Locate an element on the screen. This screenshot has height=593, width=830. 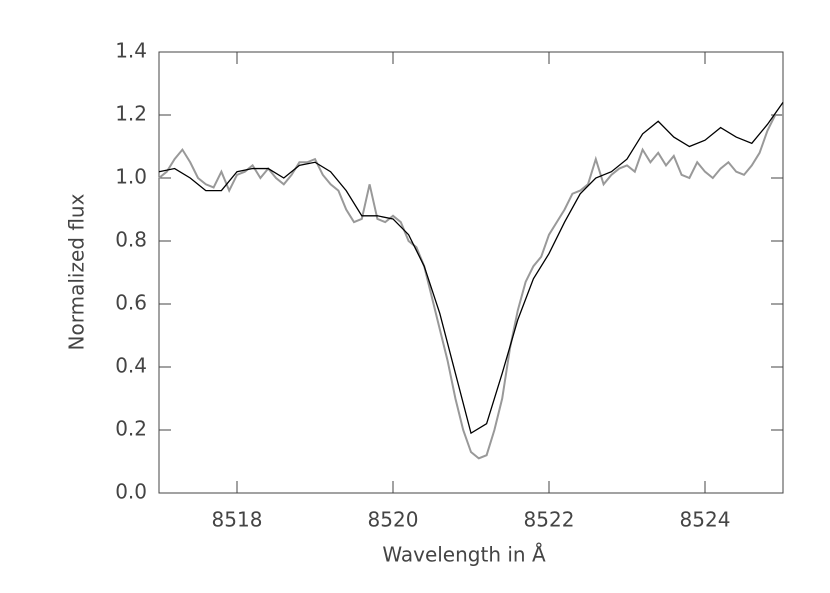
y-tick-label: 1.2 is located at coordinates (131, 114).